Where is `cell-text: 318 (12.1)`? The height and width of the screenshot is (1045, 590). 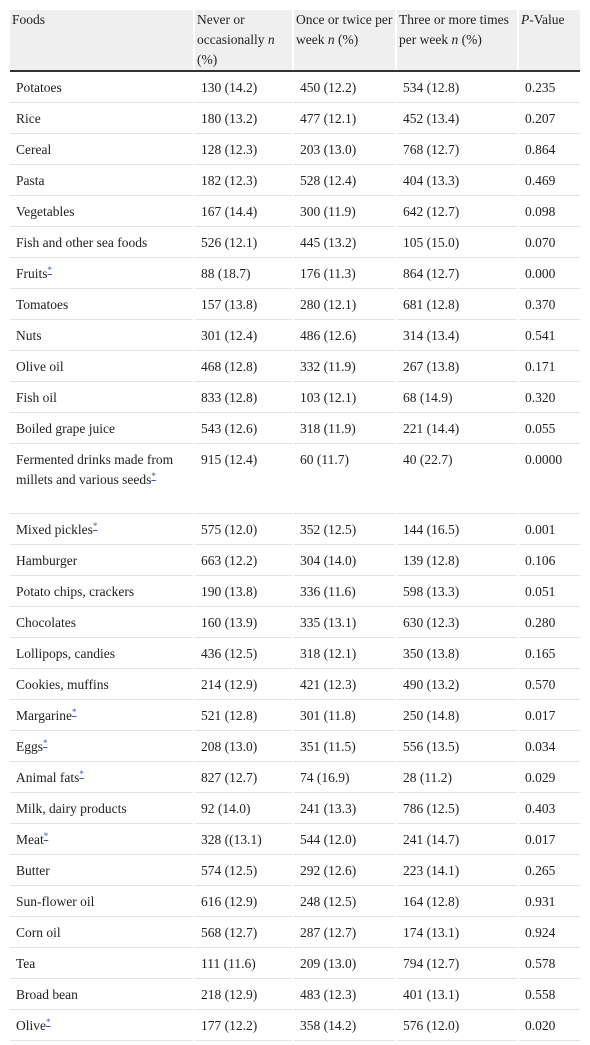
cell-text: 318 (12.1) is located at coordinates (328, 653).